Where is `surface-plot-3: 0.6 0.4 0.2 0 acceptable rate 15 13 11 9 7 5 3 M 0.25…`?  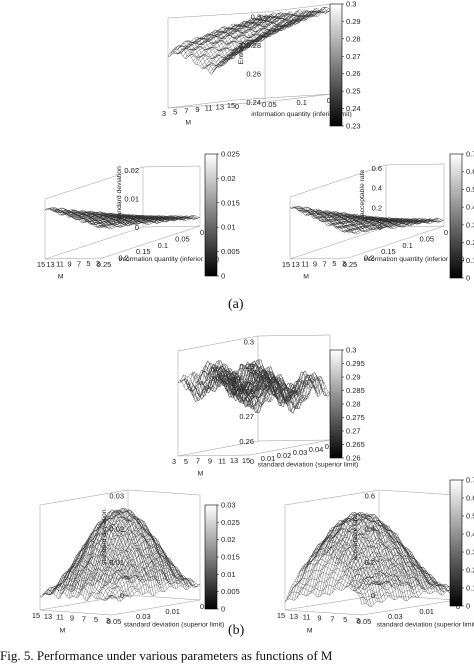 surface-plot-3: 0.6 0.4 0.2 0 acceptable rate 15 13 11 9 7 5 3 M 0.25… is located at coordinates (378, 216).